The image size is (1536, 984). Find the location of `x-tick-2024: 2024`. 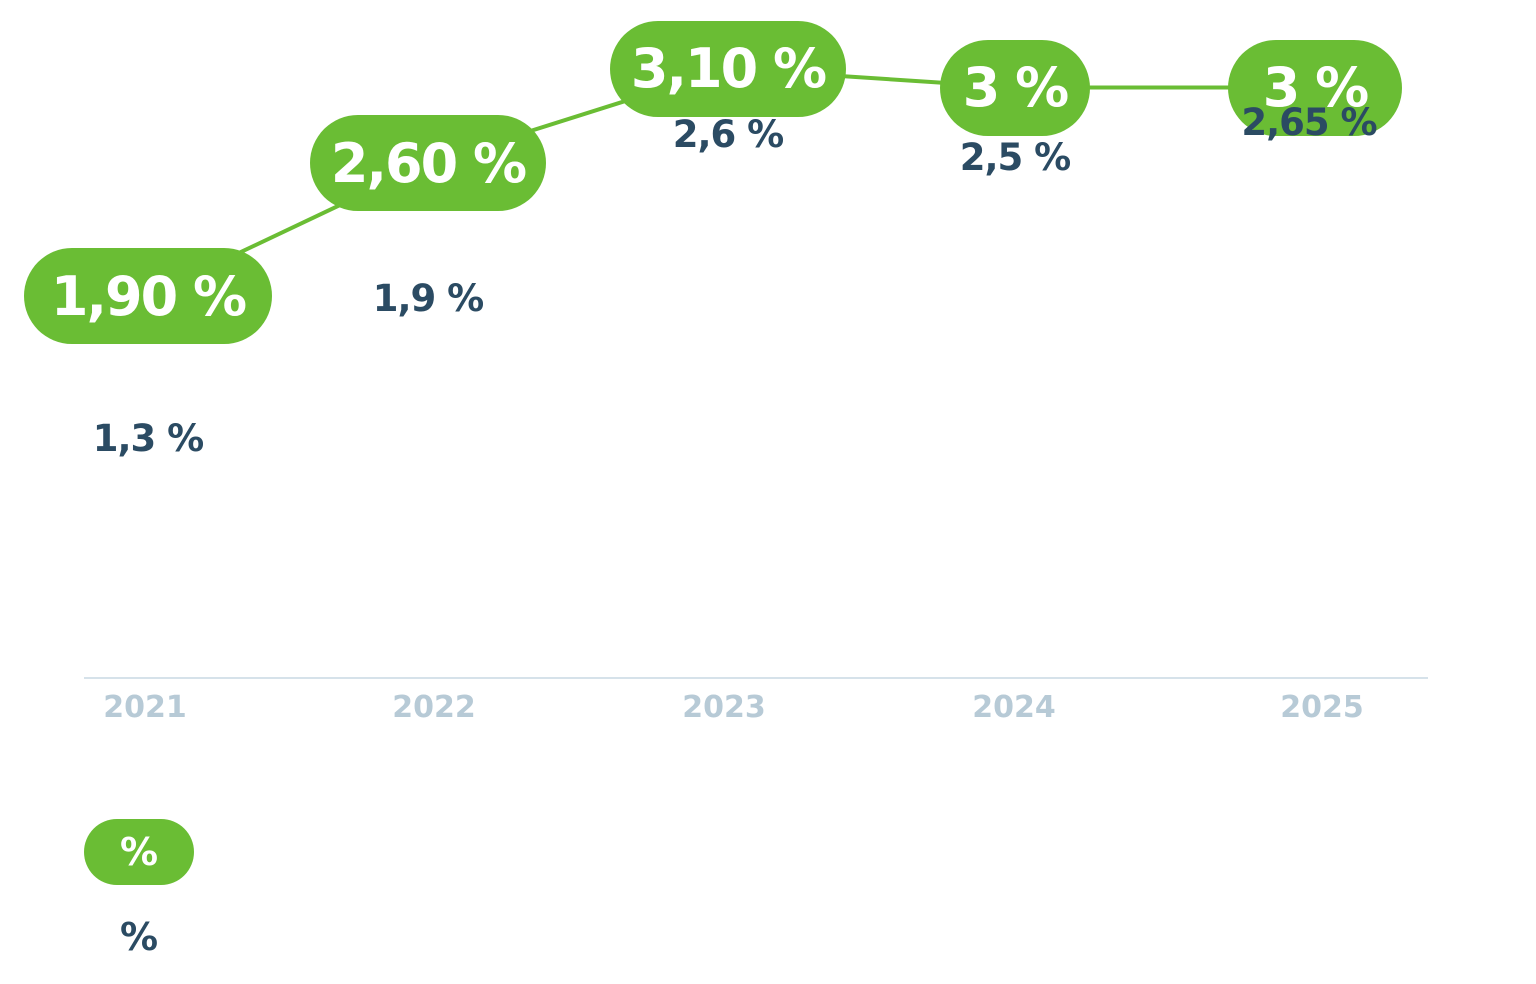

x-tick-2024: 2024 is located at coordinates (1014, 707).